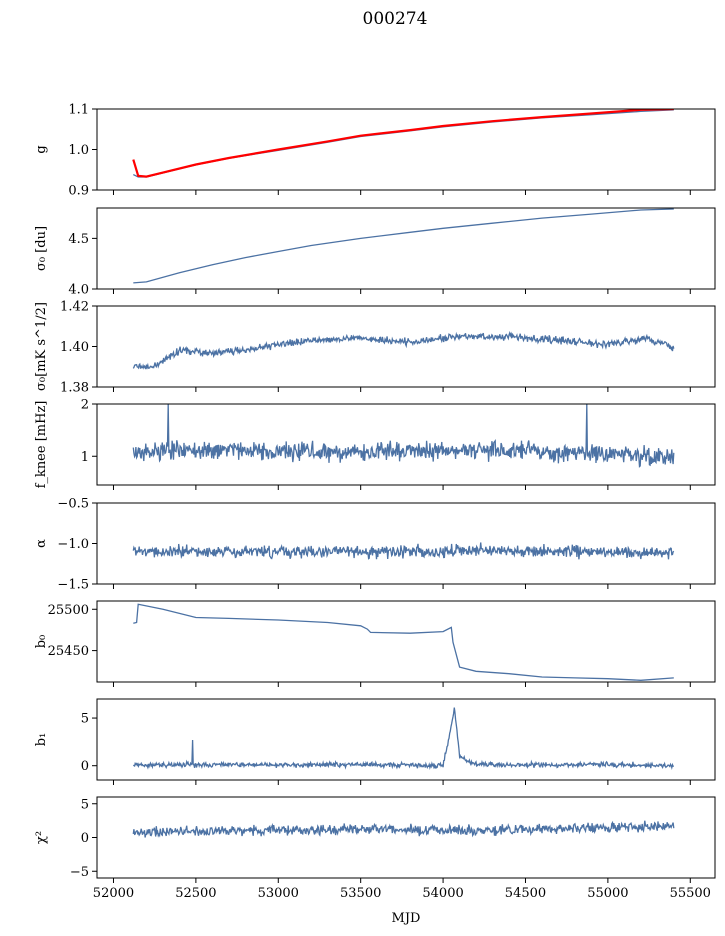 Image resolution: width=725 pixels, height=936 pixels. What do you see at coordinates (41, 642) in the screenshot?
I see `y-axis-label: b₀` at bounding box center [41, 642].